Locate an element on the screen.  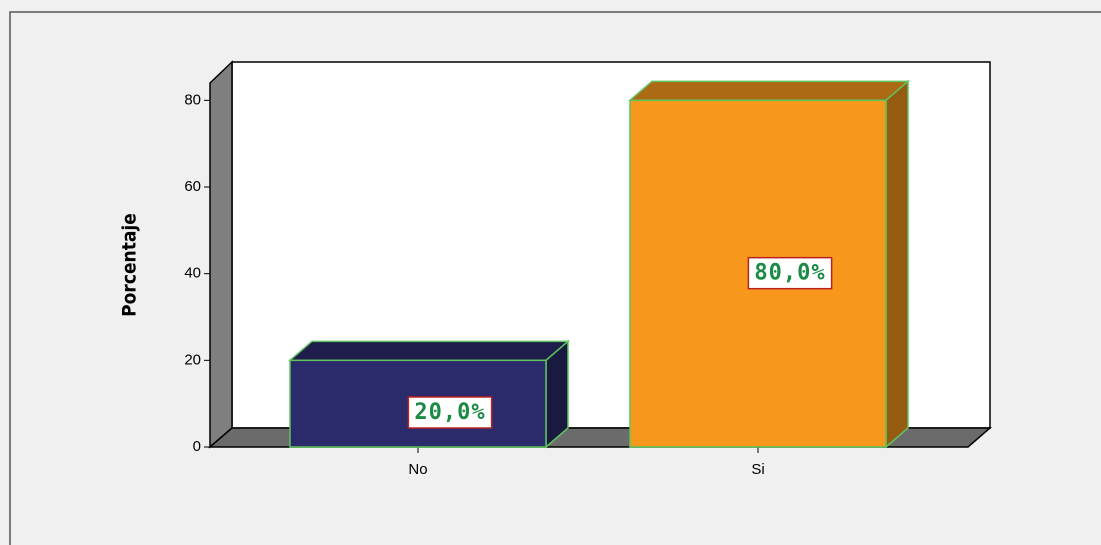
y-tick-label: 80 is located at coordinates (192, 99).